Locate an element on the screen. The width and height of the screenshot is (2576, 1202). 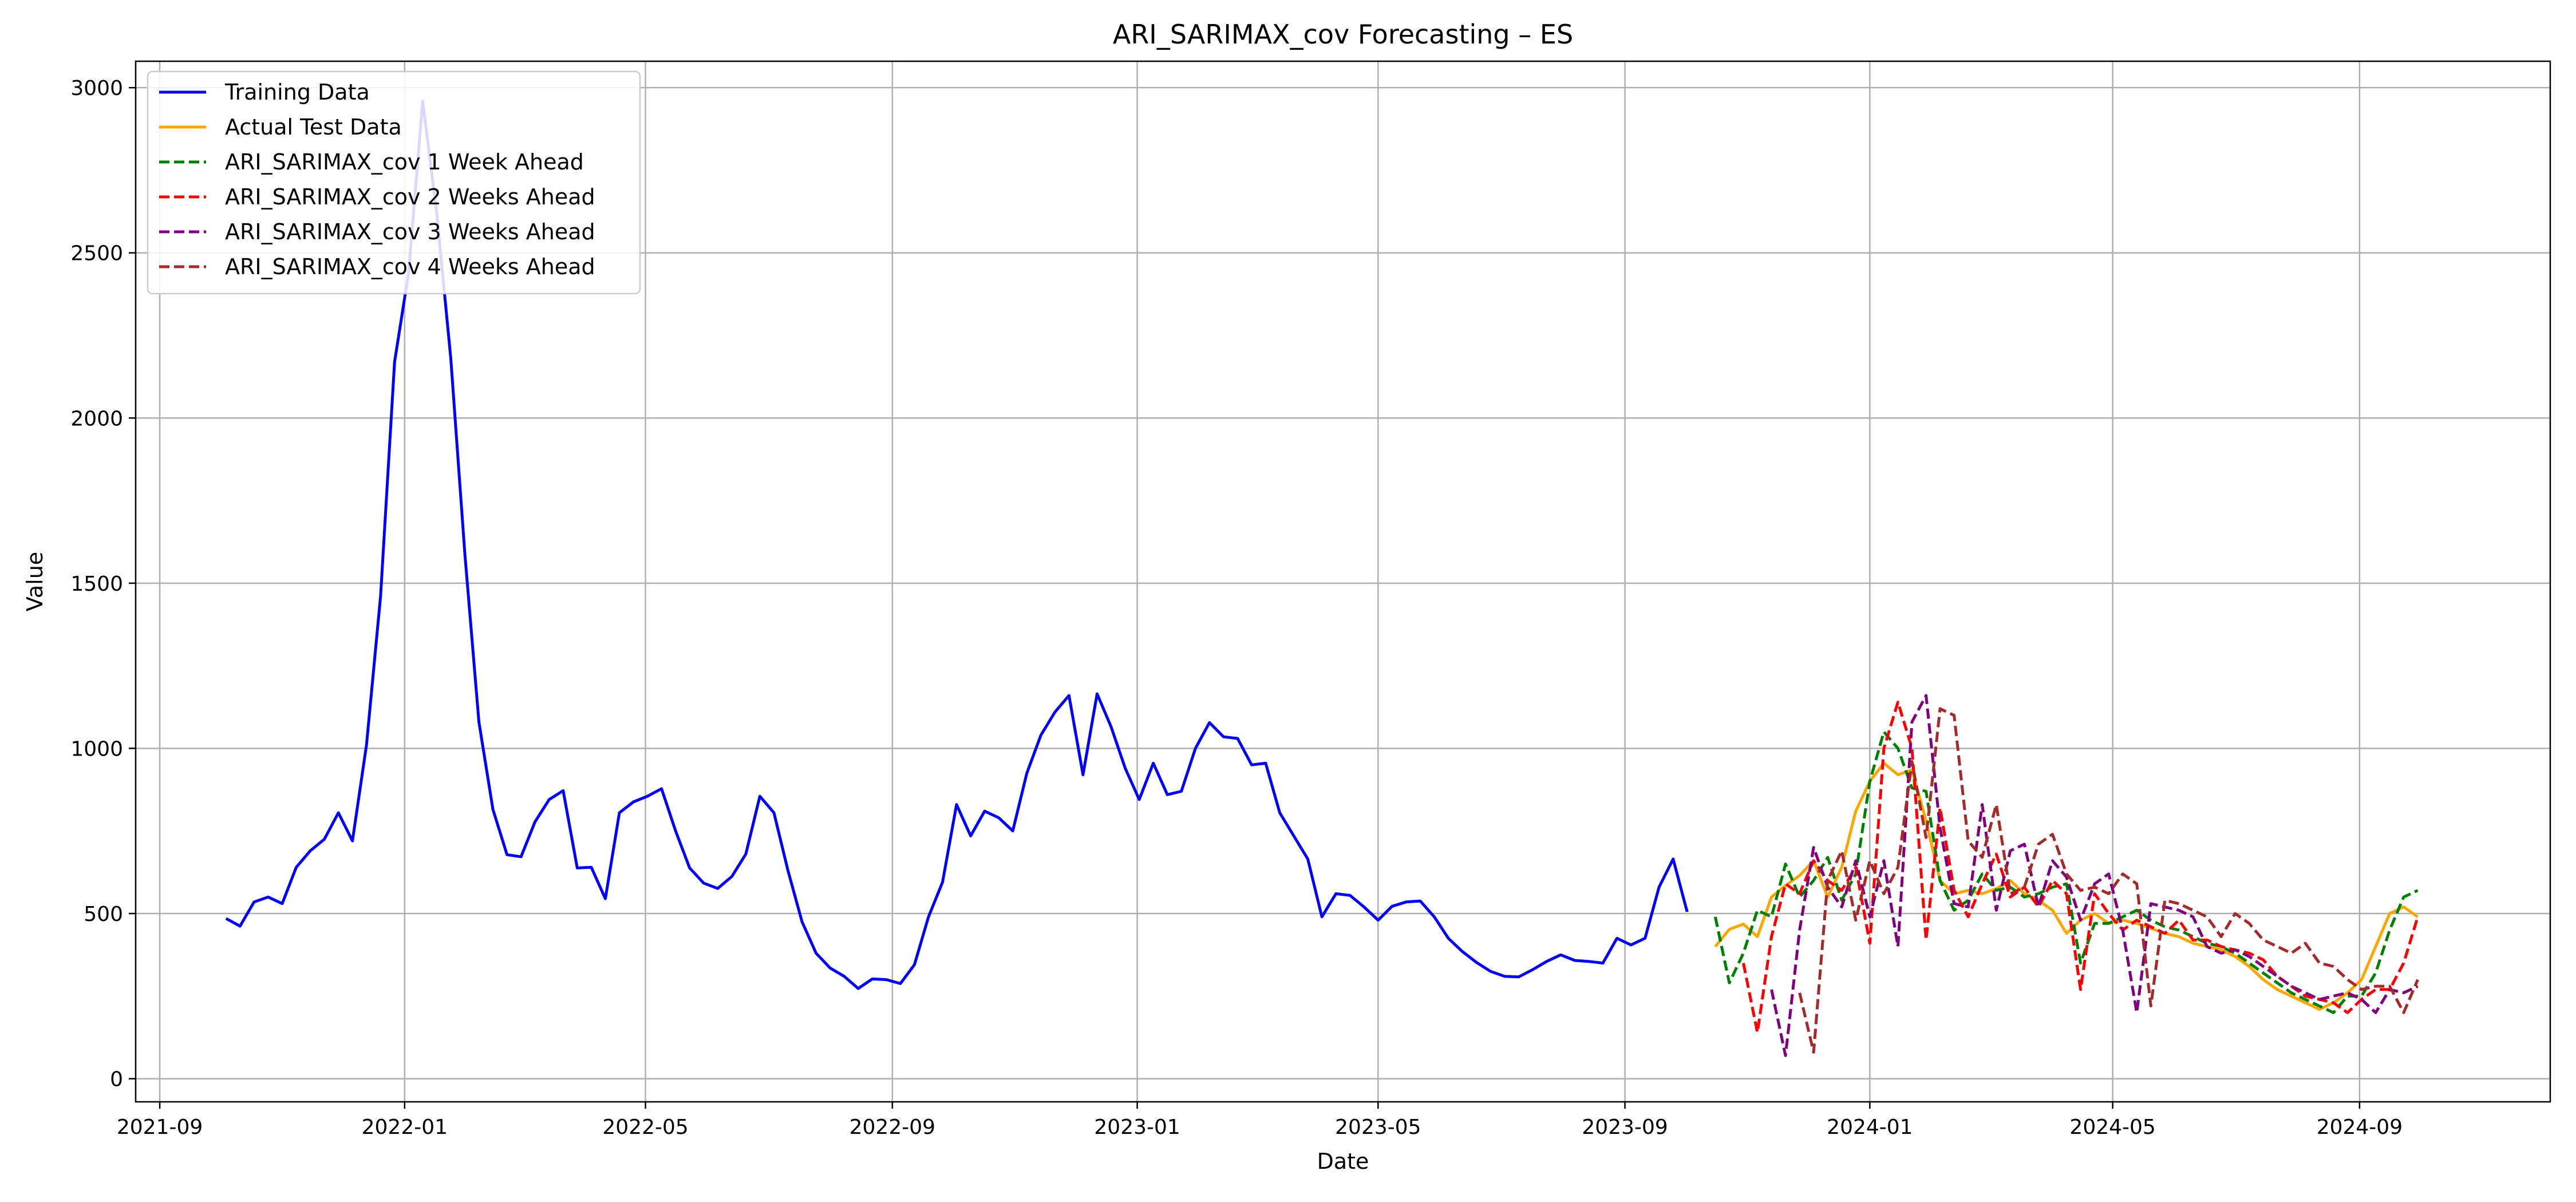
y-tick-label: 1500 is located at coordinates (96, 584).